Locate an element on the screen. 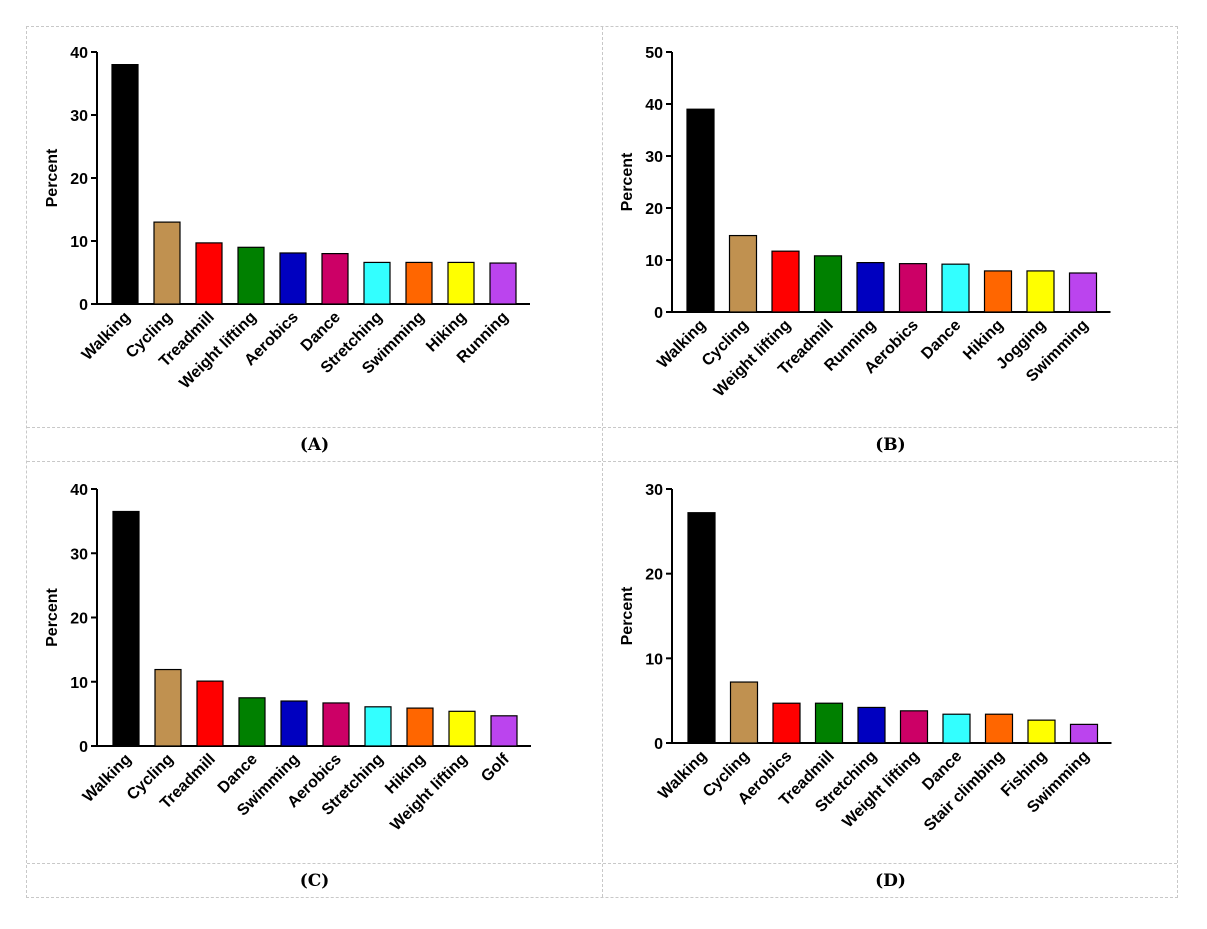 The image size is (1207, 929). panel-caption-d: (D) is located at coordinates (890, 881).